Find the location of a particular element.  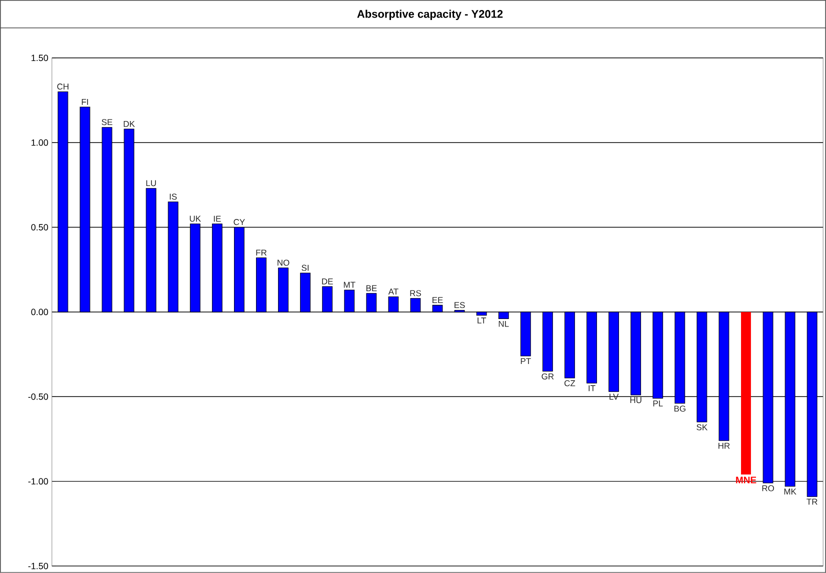

x-tick-label: NL is located at coordinates (503, 323).